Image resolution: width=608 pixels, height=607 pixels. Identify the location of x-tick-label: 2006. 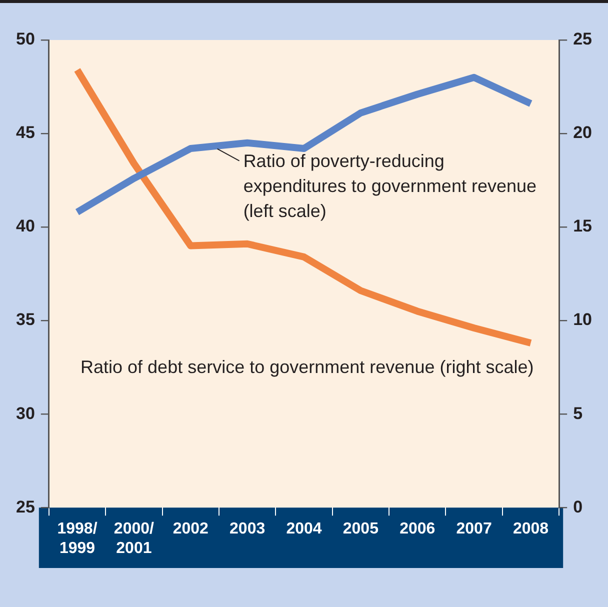
(418, 529).